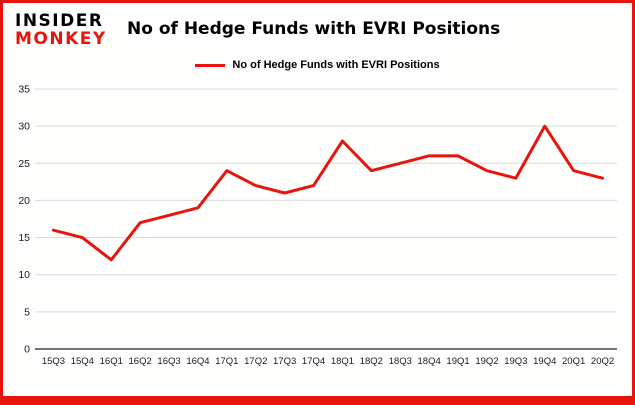 The height and width of the screenshot is (405, 635). What do you see at coordinates (140, 361) in the screenshot?
I see `x-tick-label: 16Q2` at bounding box center [140, 361].